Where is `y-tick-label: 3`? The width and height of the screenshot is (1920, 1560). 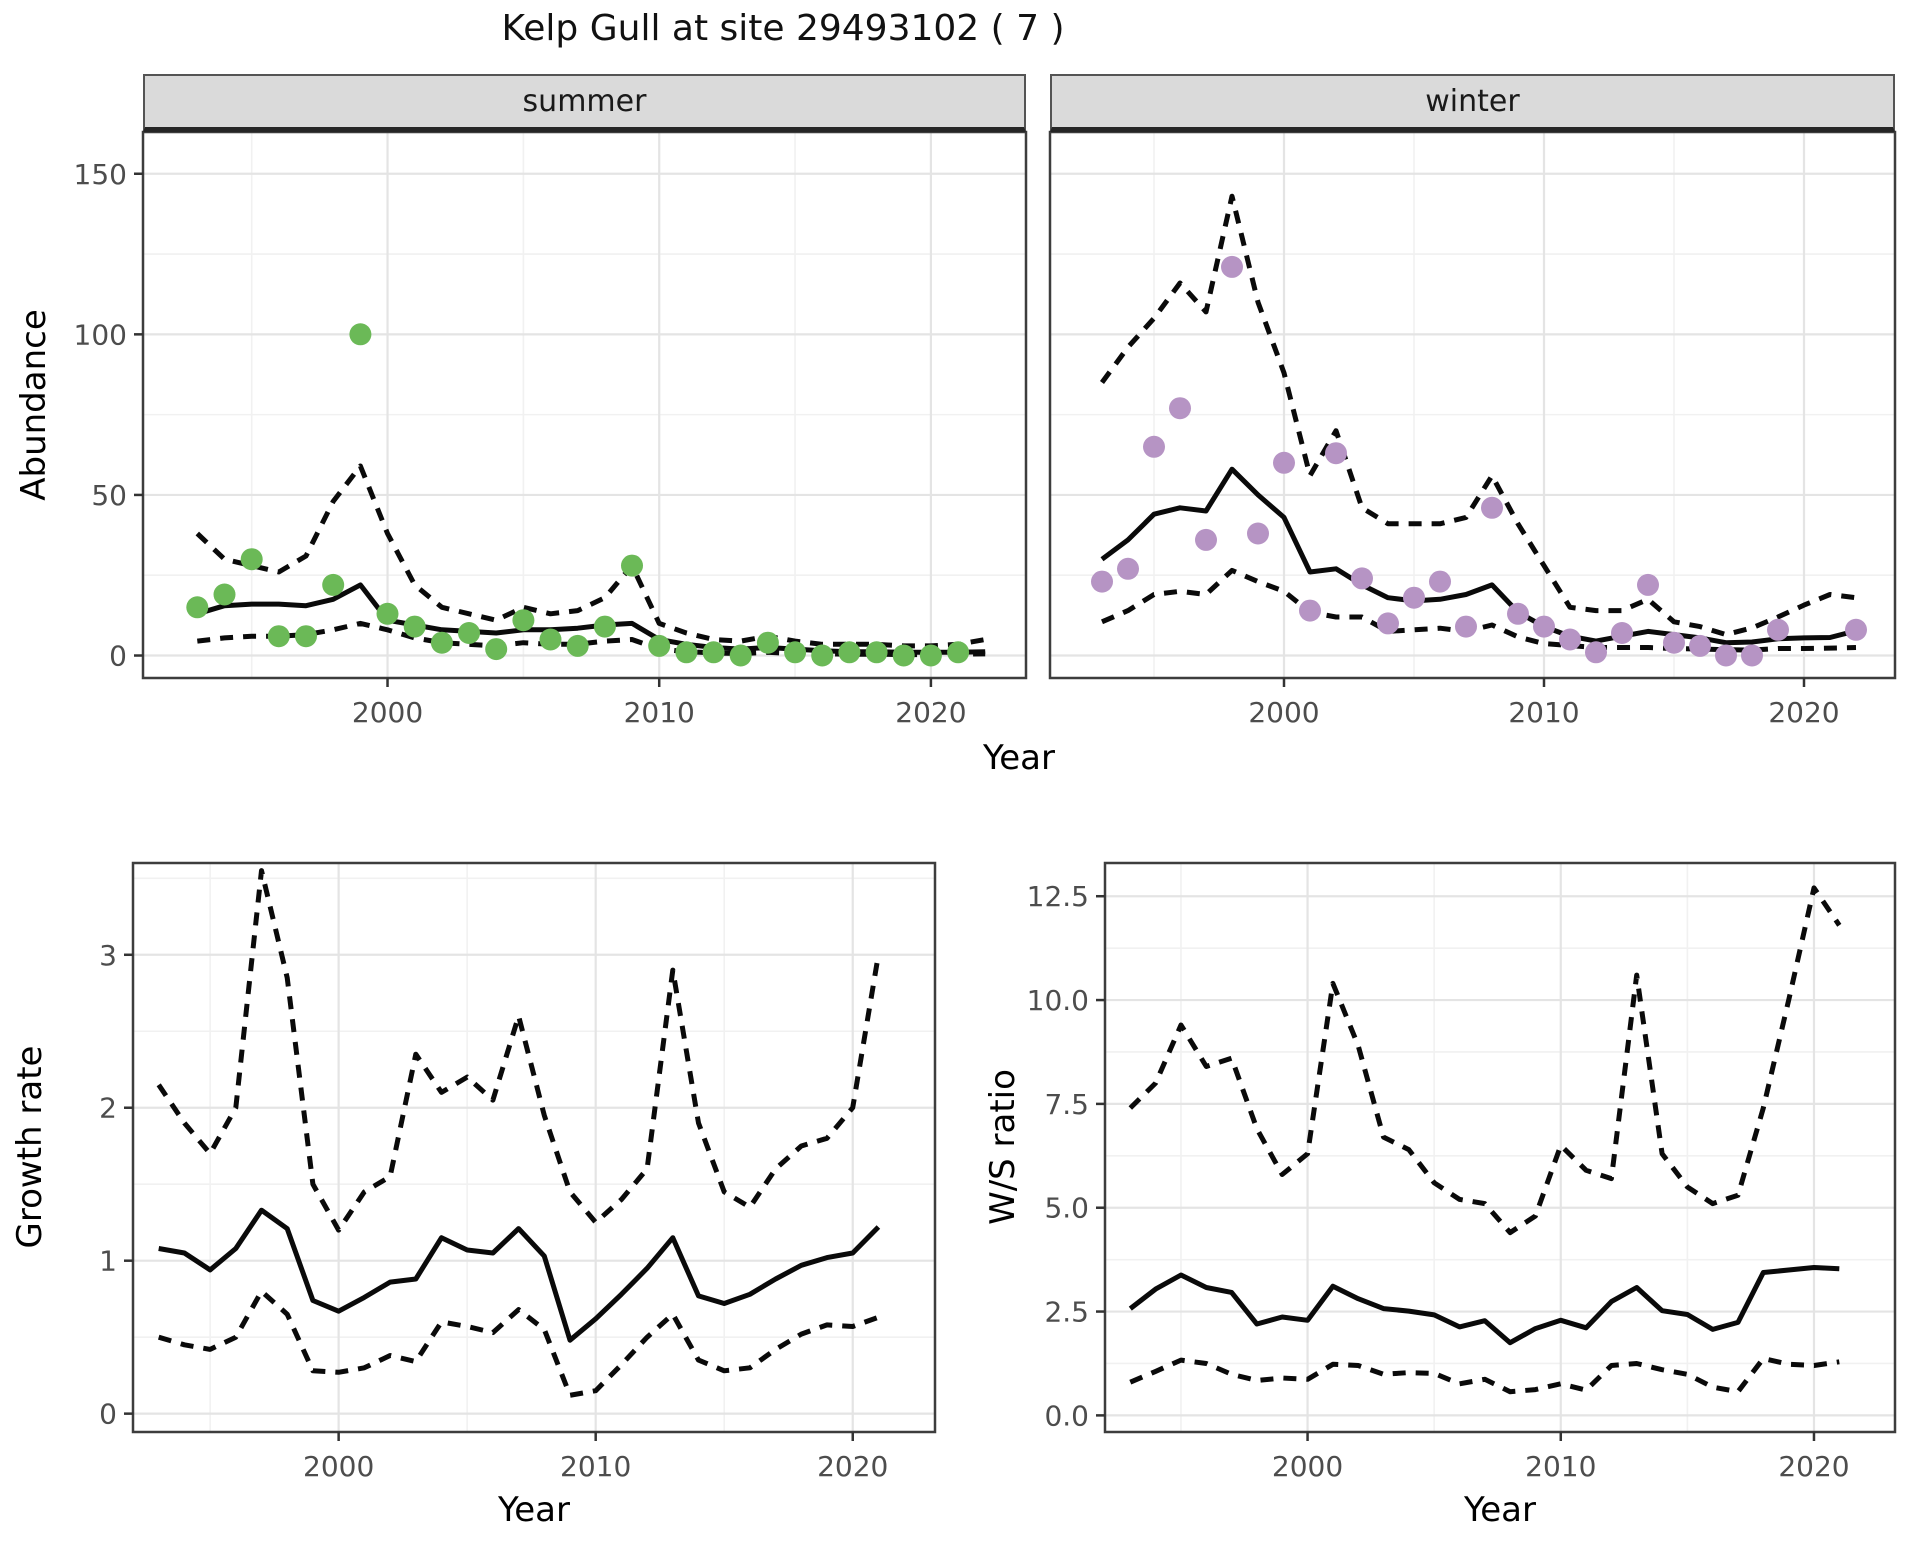 y-tick-label: 3 is located at coordinates (108, 955).